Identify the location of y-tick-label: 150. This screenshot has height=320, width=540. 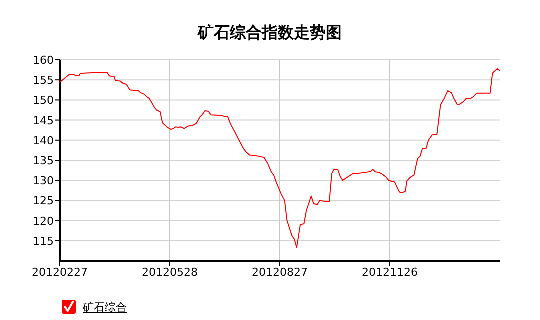
(43, 101).